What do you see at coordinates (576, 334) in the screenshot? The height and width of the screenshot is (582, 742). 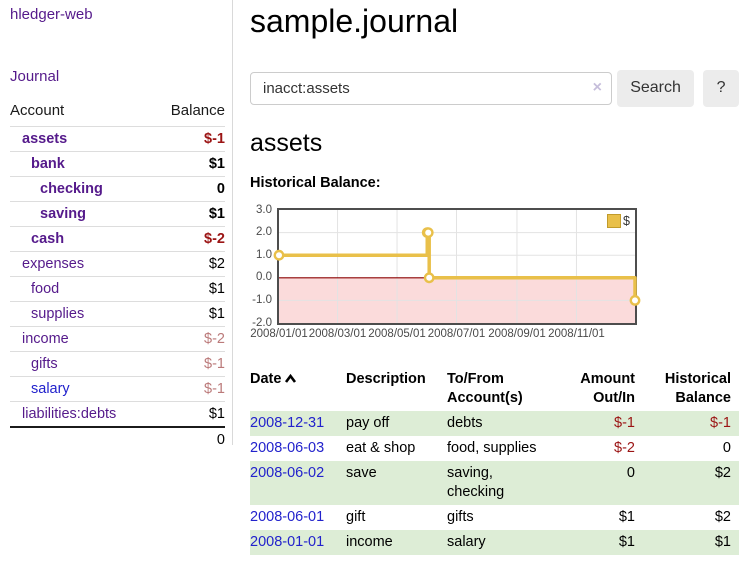 I see `x-axis-tick-label: 2008/11/01` at bounding box center [576, 334].